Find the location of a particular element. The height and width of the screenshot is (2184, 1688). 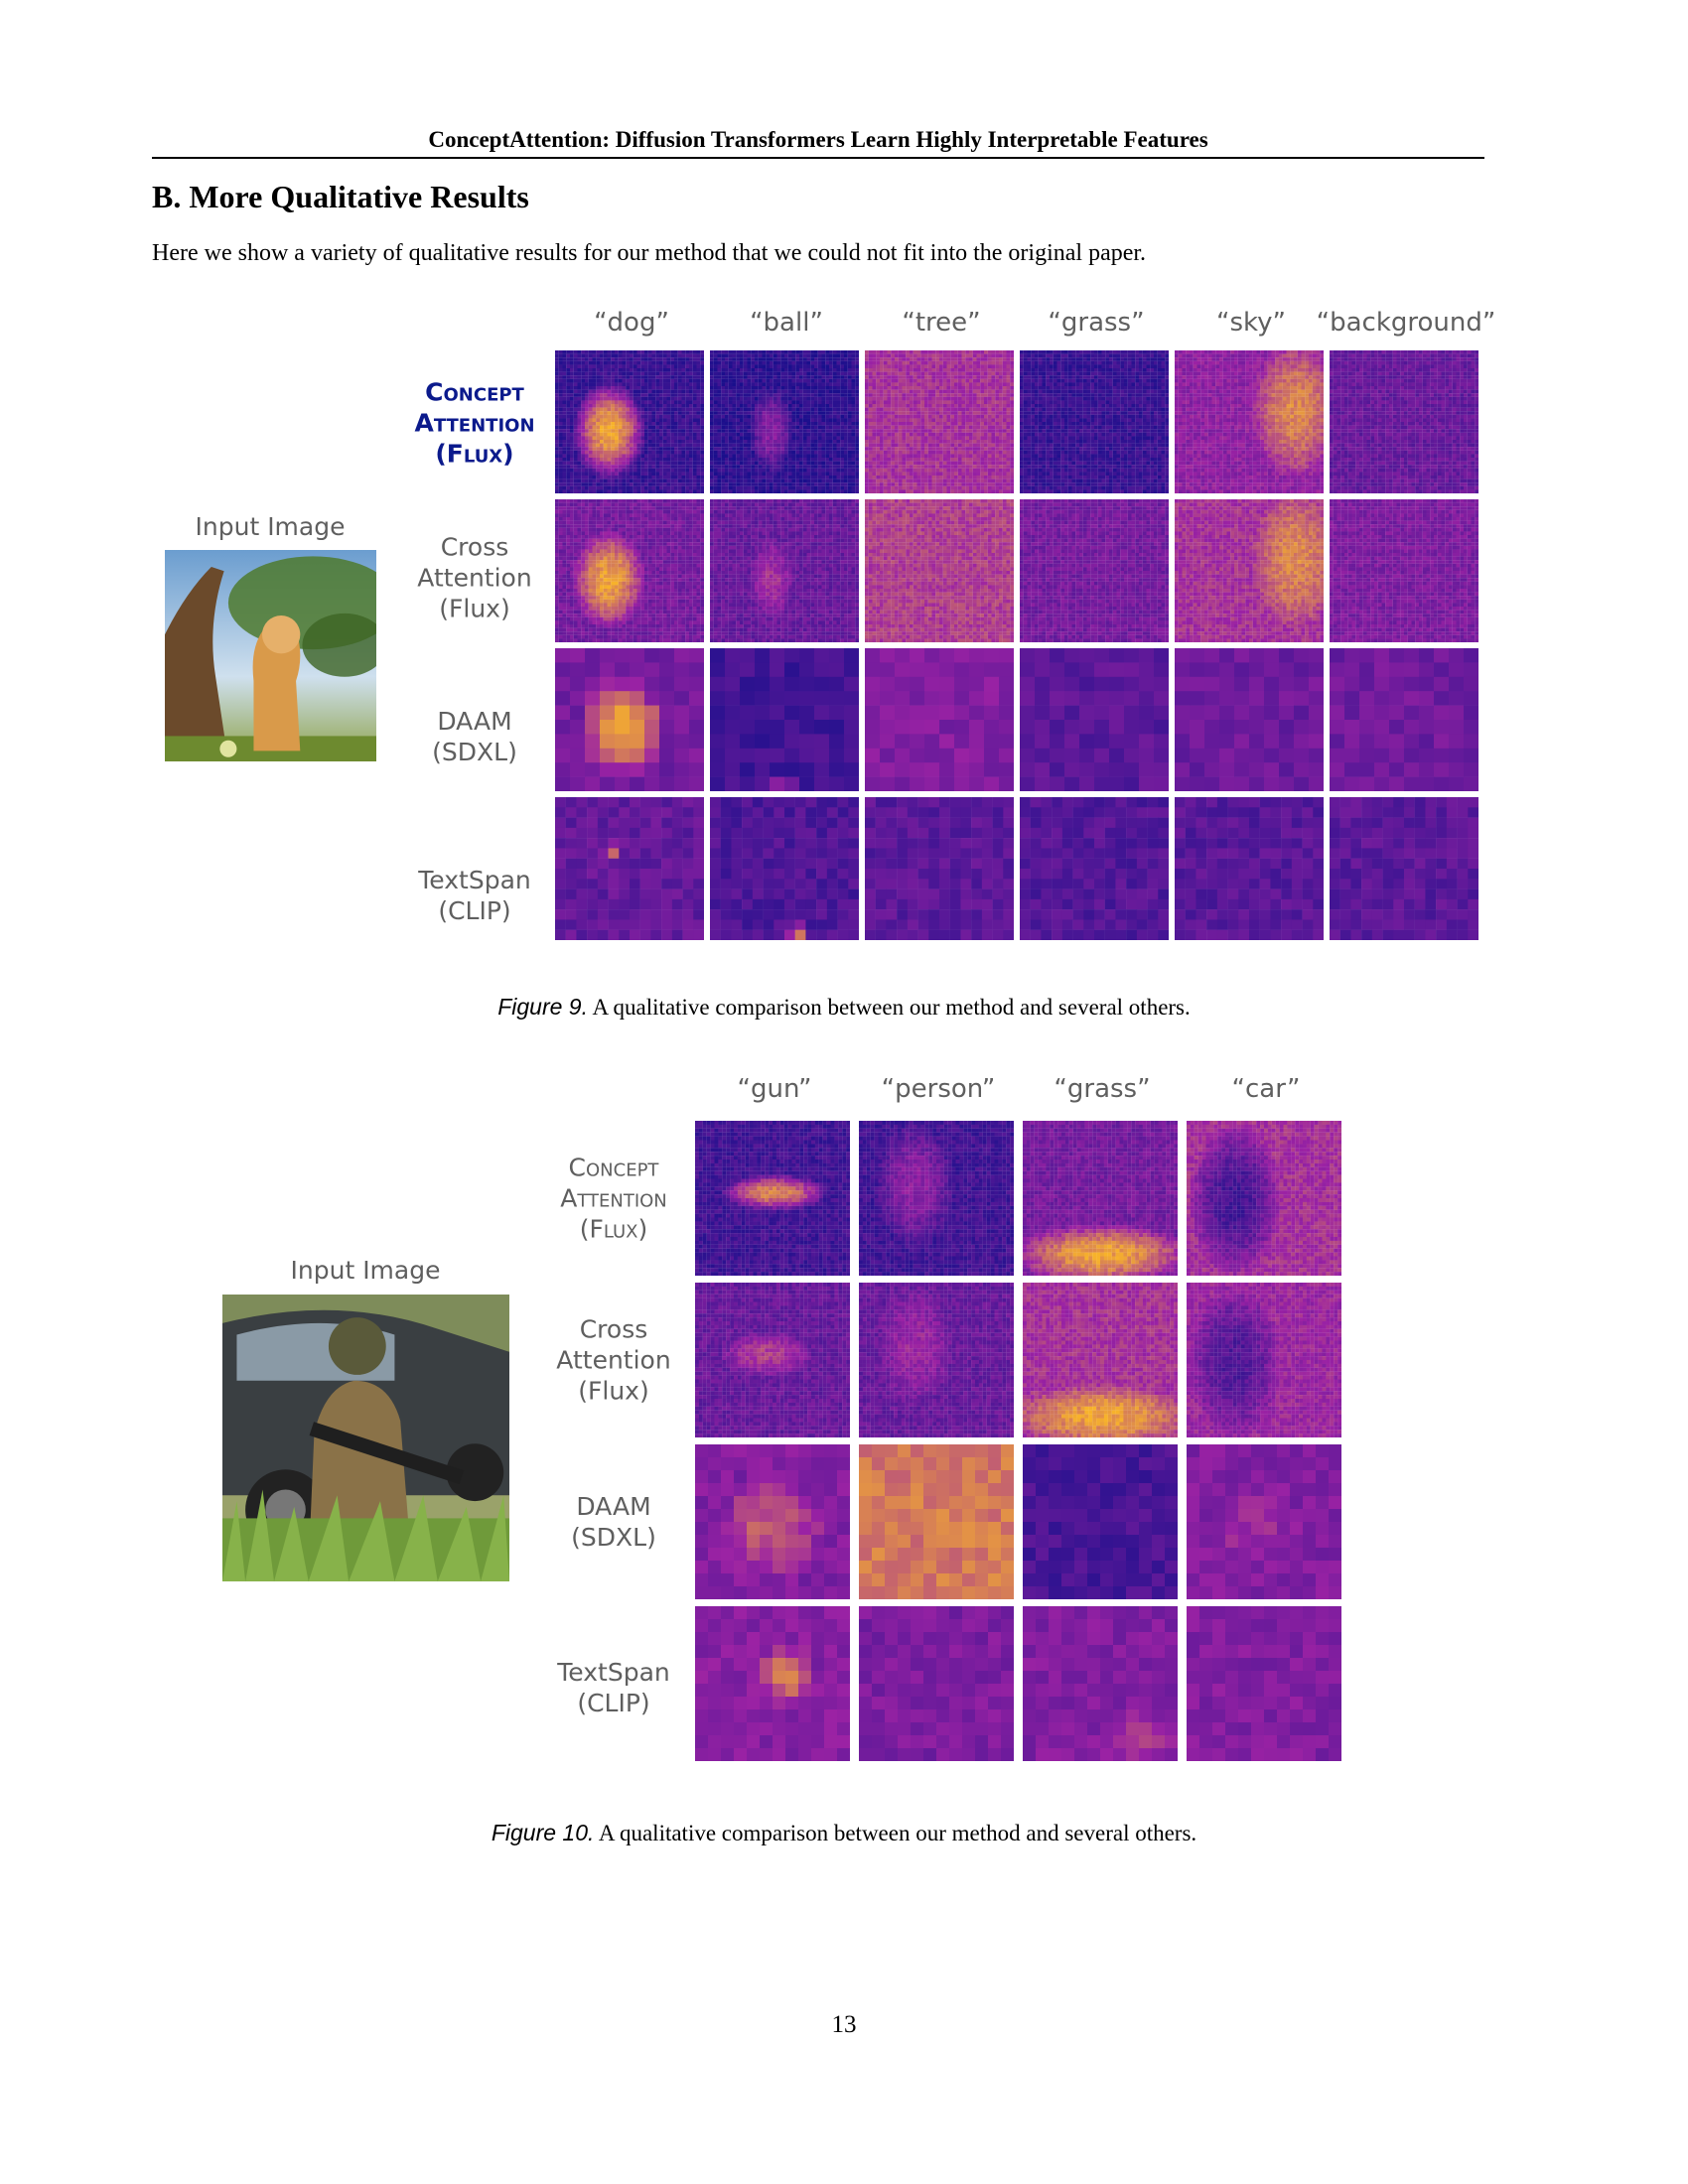

section-title: B. More Qualitative Results is located at coordinates (340, 197).